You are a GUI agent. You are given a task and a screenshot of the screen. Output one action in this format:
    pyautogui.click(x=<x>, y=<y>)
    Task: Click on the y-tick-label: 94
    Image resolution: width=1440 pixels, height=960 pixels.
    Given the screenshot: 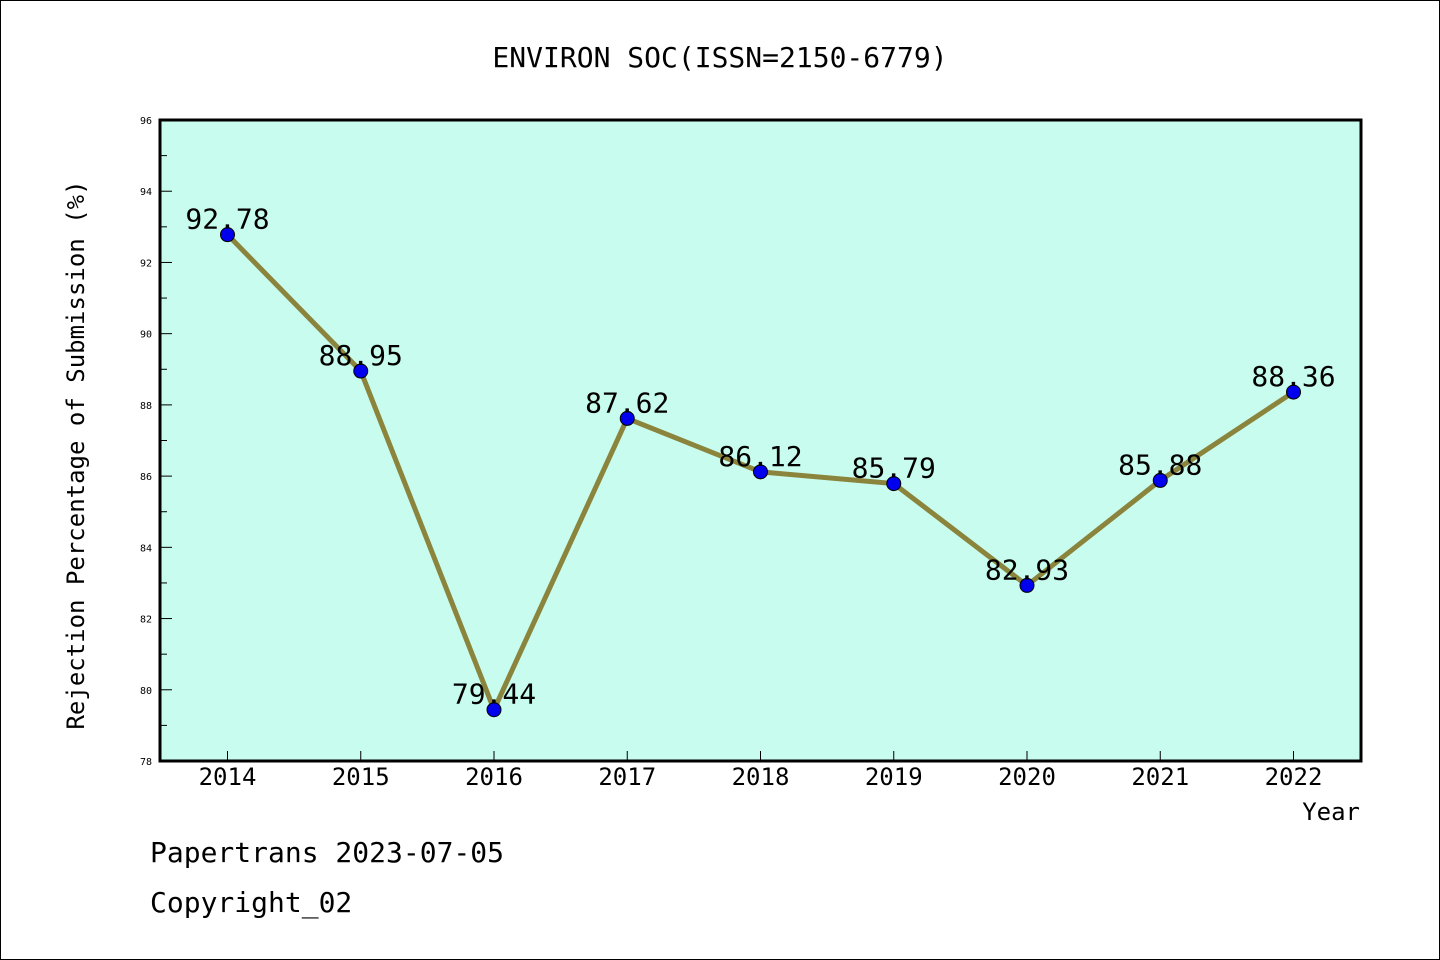 What is the action you would take?
    pyautogui.click(x=146, y=192)
    